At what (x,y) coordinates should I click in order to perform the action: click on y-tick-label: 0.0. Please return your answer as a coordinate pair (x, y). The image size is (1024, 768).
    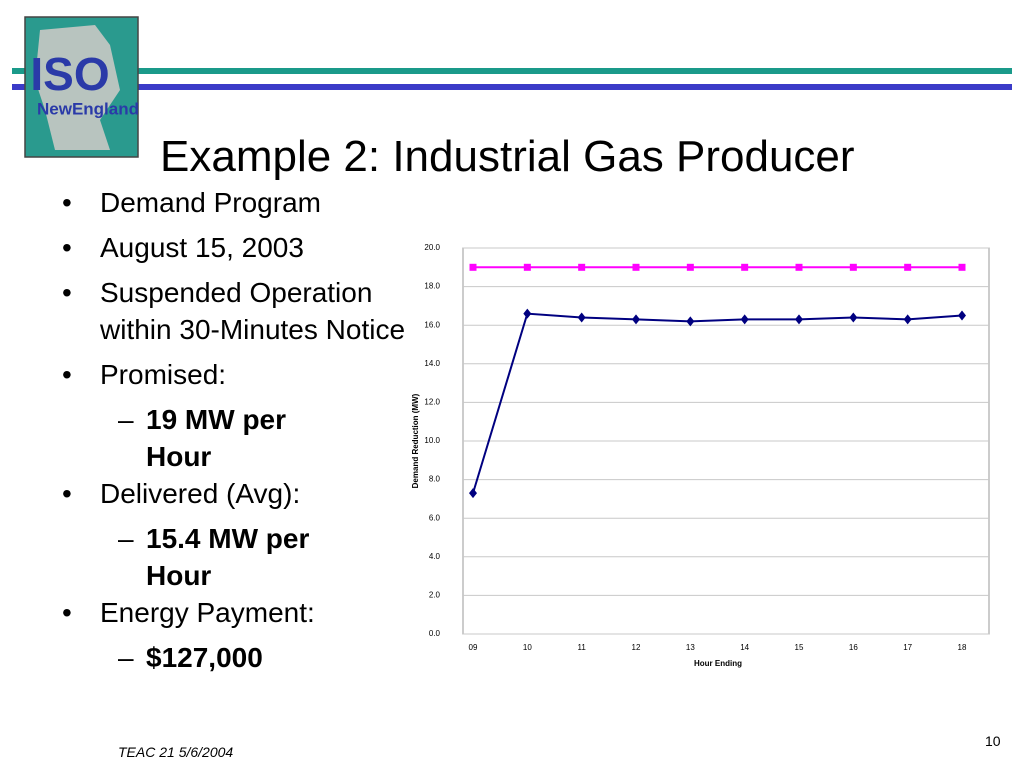
    Looking at the image, I should click on (435, 633).